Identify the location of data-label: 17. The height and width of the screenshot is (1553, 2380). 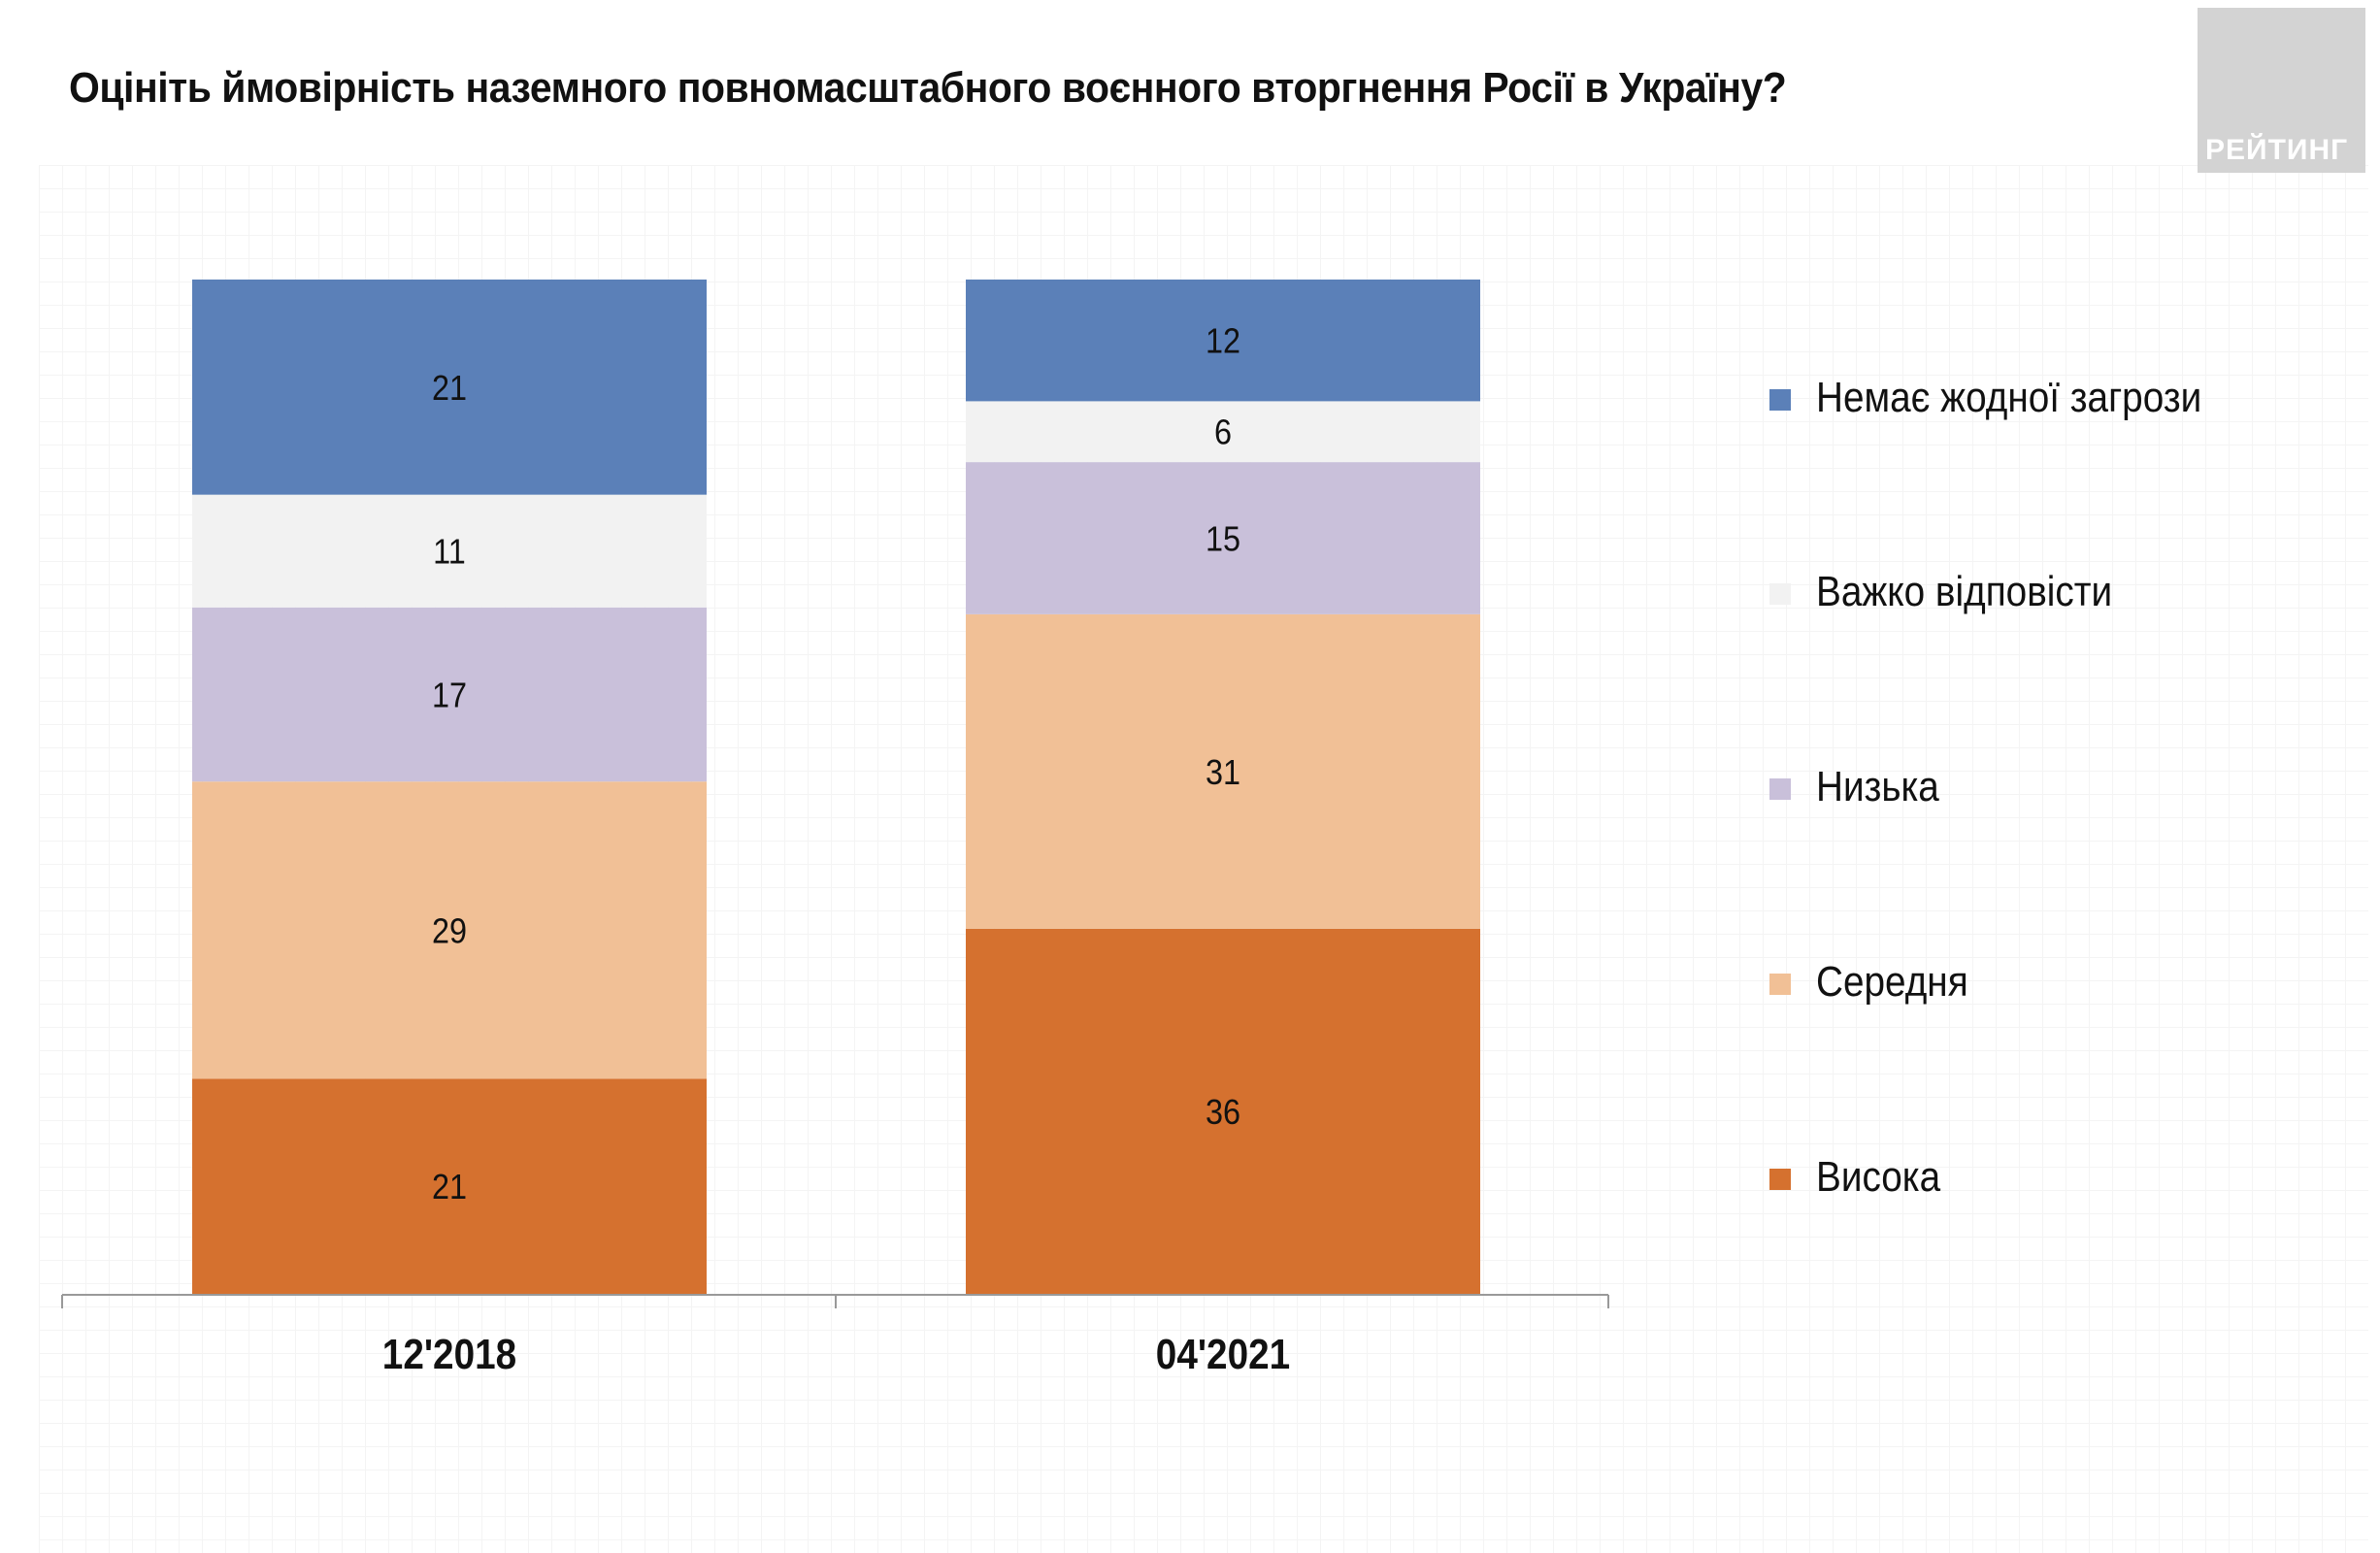
(449, 696).